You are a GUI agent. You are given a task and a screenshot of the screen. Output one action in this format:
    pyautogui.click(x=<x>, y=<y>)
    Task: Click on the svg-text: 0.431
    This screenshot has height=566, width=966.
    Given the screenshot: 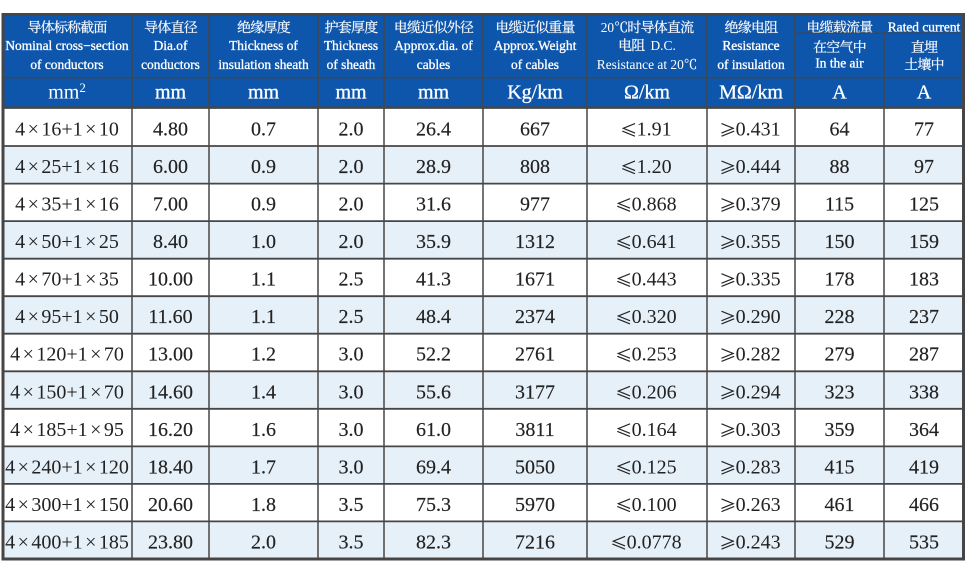 What is the action you would take?
    pyautogui.click(x=758, y=130)
    